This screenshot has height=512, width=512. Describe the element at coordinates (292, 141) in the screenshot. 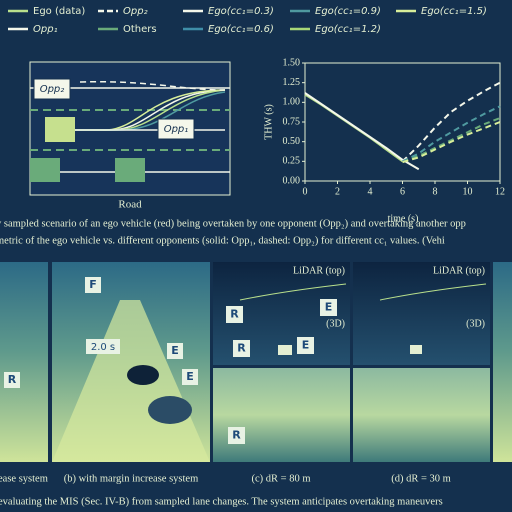

I see `y-tick-label: 0.50` at that location.